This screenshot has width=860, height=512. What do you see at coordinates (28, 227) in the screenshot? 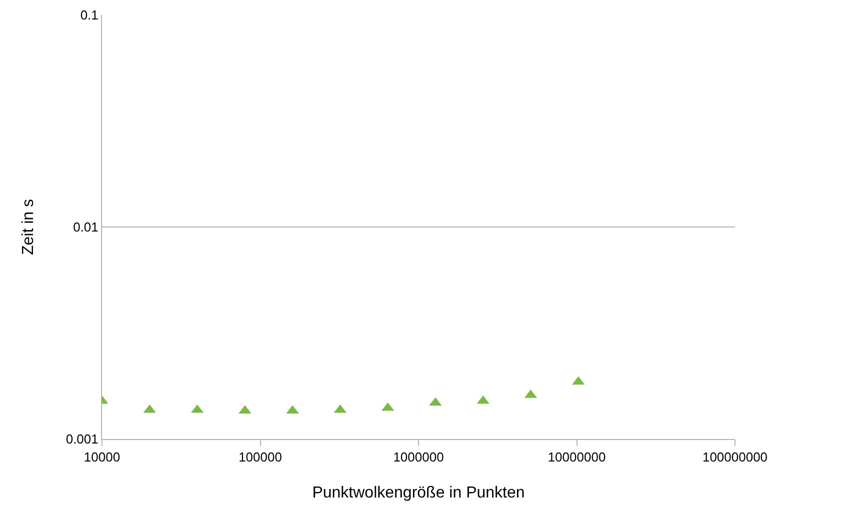
I see `y-axis-title: Zeit in s` at bounding box center [28, 227].